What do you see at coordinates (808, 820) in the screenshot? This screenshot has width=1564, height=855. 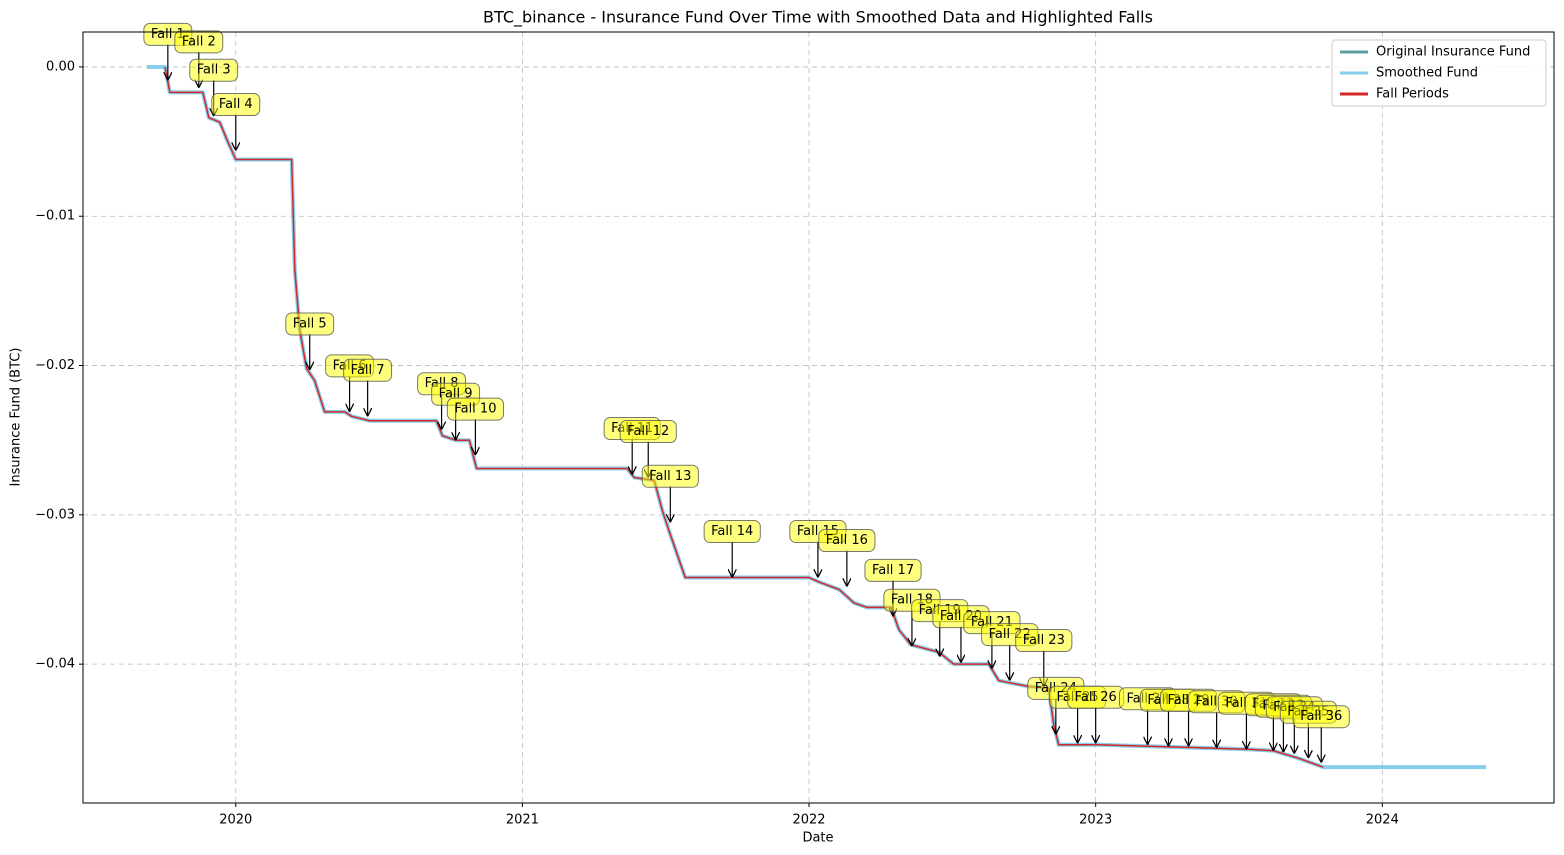 I see `x-tick-label: 2022` at bounding box center [808, 820].